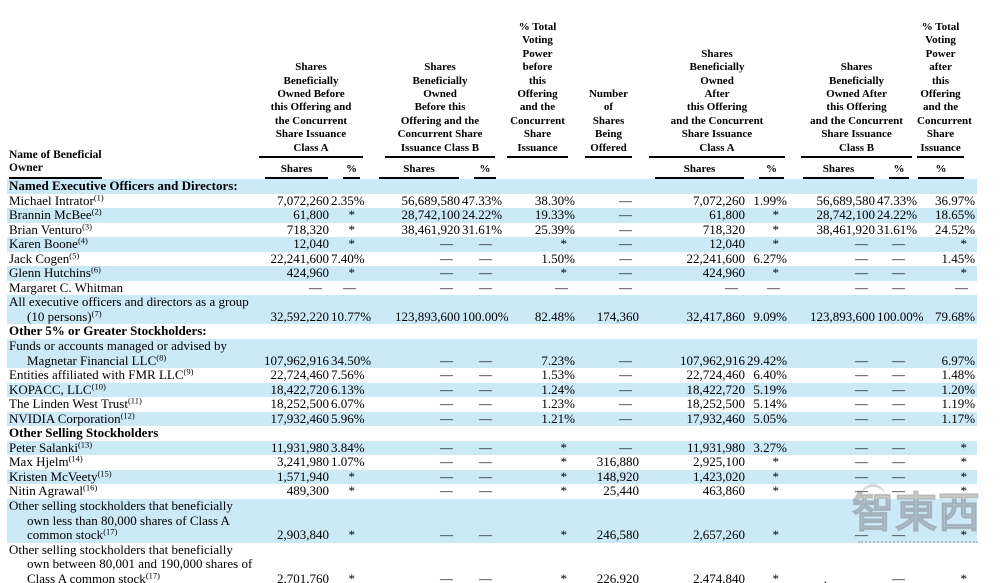 The width and height of the screenshot is (1000, 583). I want to click on section-label: Named Executive Officers and Directors:, so click(123, 185).